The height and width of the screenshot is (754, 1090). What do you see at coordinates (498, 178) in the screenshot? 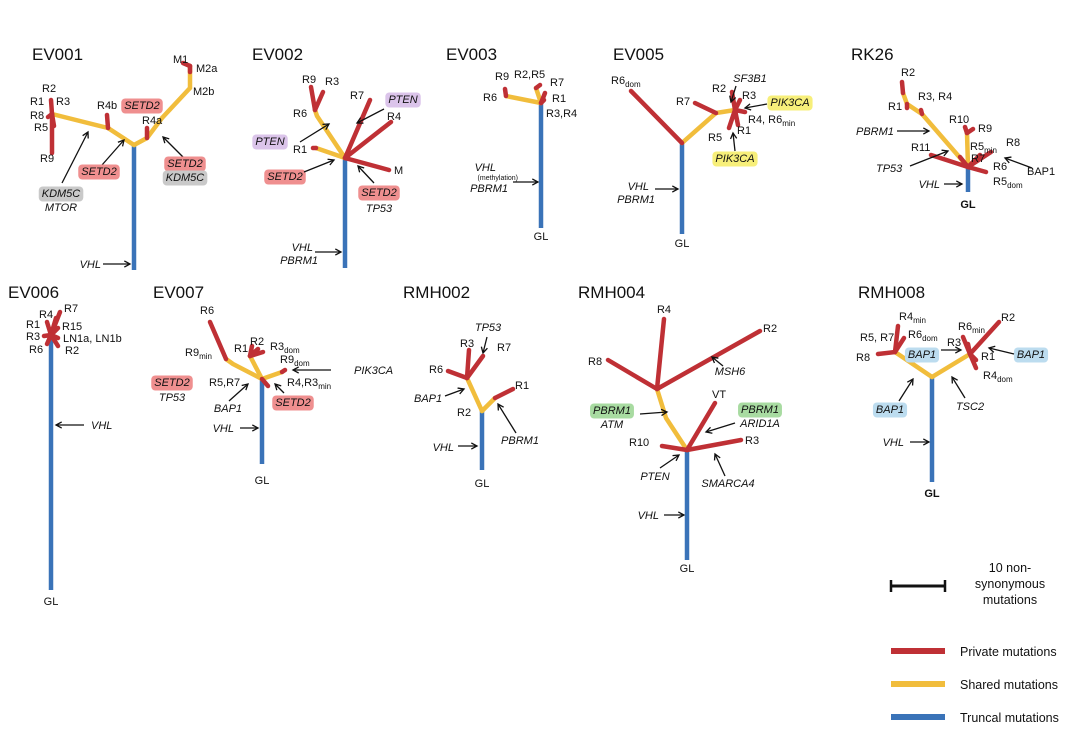
I see `gene-note: (methylation)` at bounding box center [498, 178].